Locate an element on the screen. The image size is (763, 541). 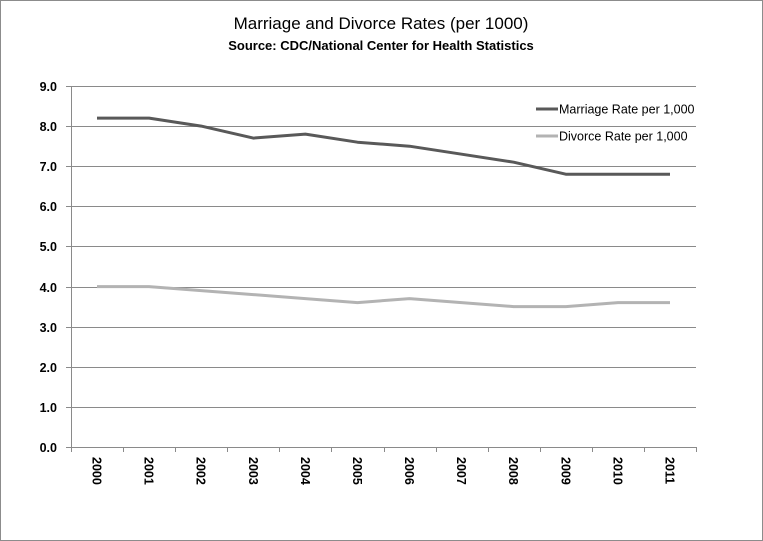
x-tick-label: 2007 is located at coordinates (461, 471).